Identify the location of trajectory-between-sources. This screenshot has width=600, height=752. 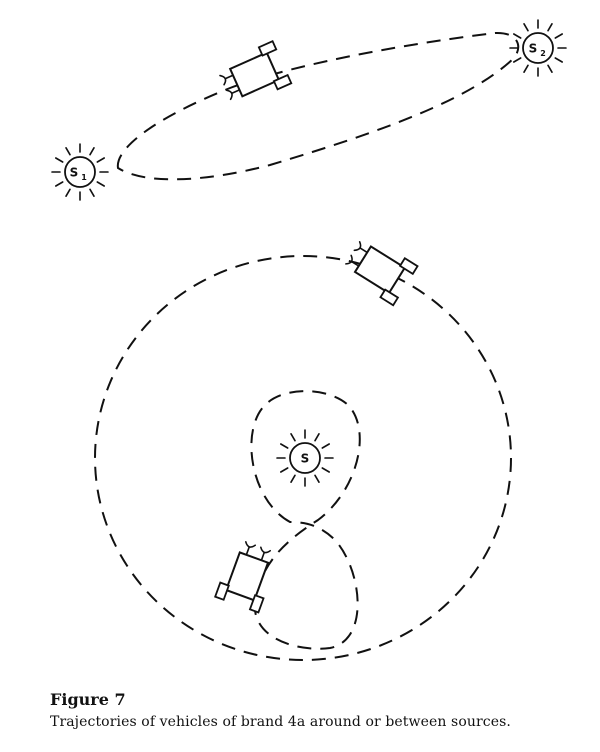
(318, 106).